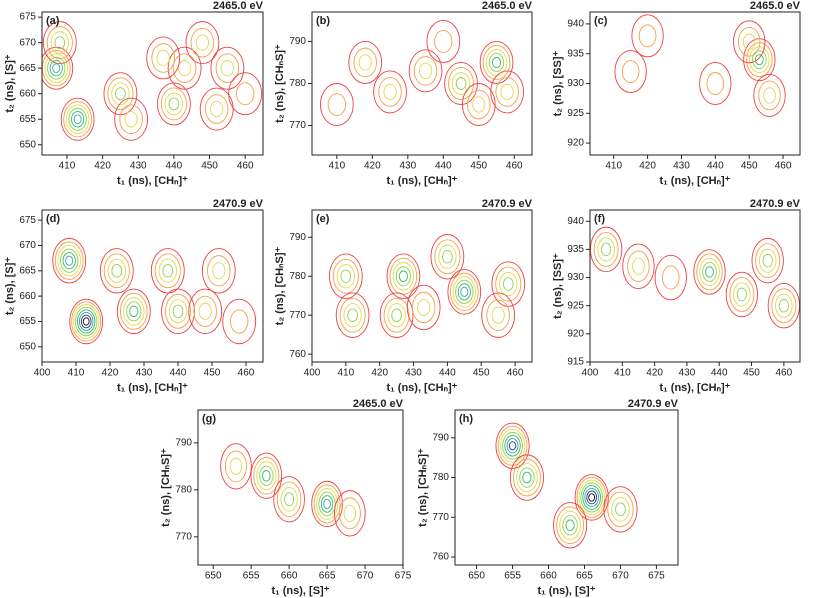 Image resolution: width=813 pixels, height=598 pixels. What do you see at coordinates (209, 419) in the screenshot?
I see `panel-label: (g)` at bounding box center [209, 419].